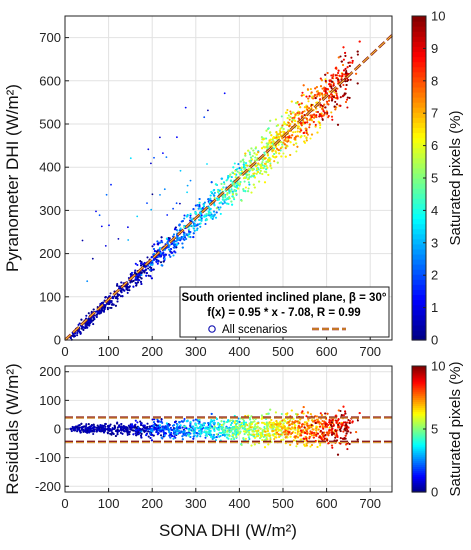 The width and height of the screenshot is (471, 550). I want to click on colorbar-tick-label: 9, so click(434, 48).